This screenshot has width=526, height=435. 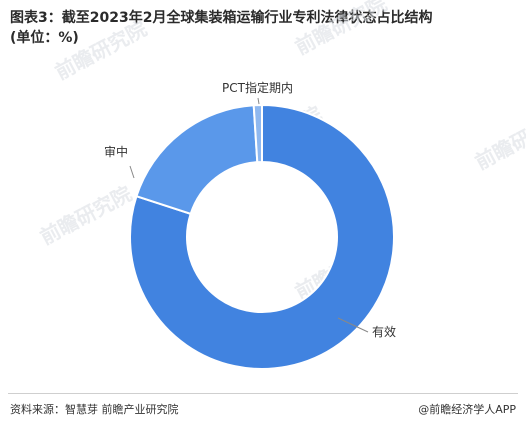 I want to click on slice-label-1: 审中, so click(x=116, y=151).